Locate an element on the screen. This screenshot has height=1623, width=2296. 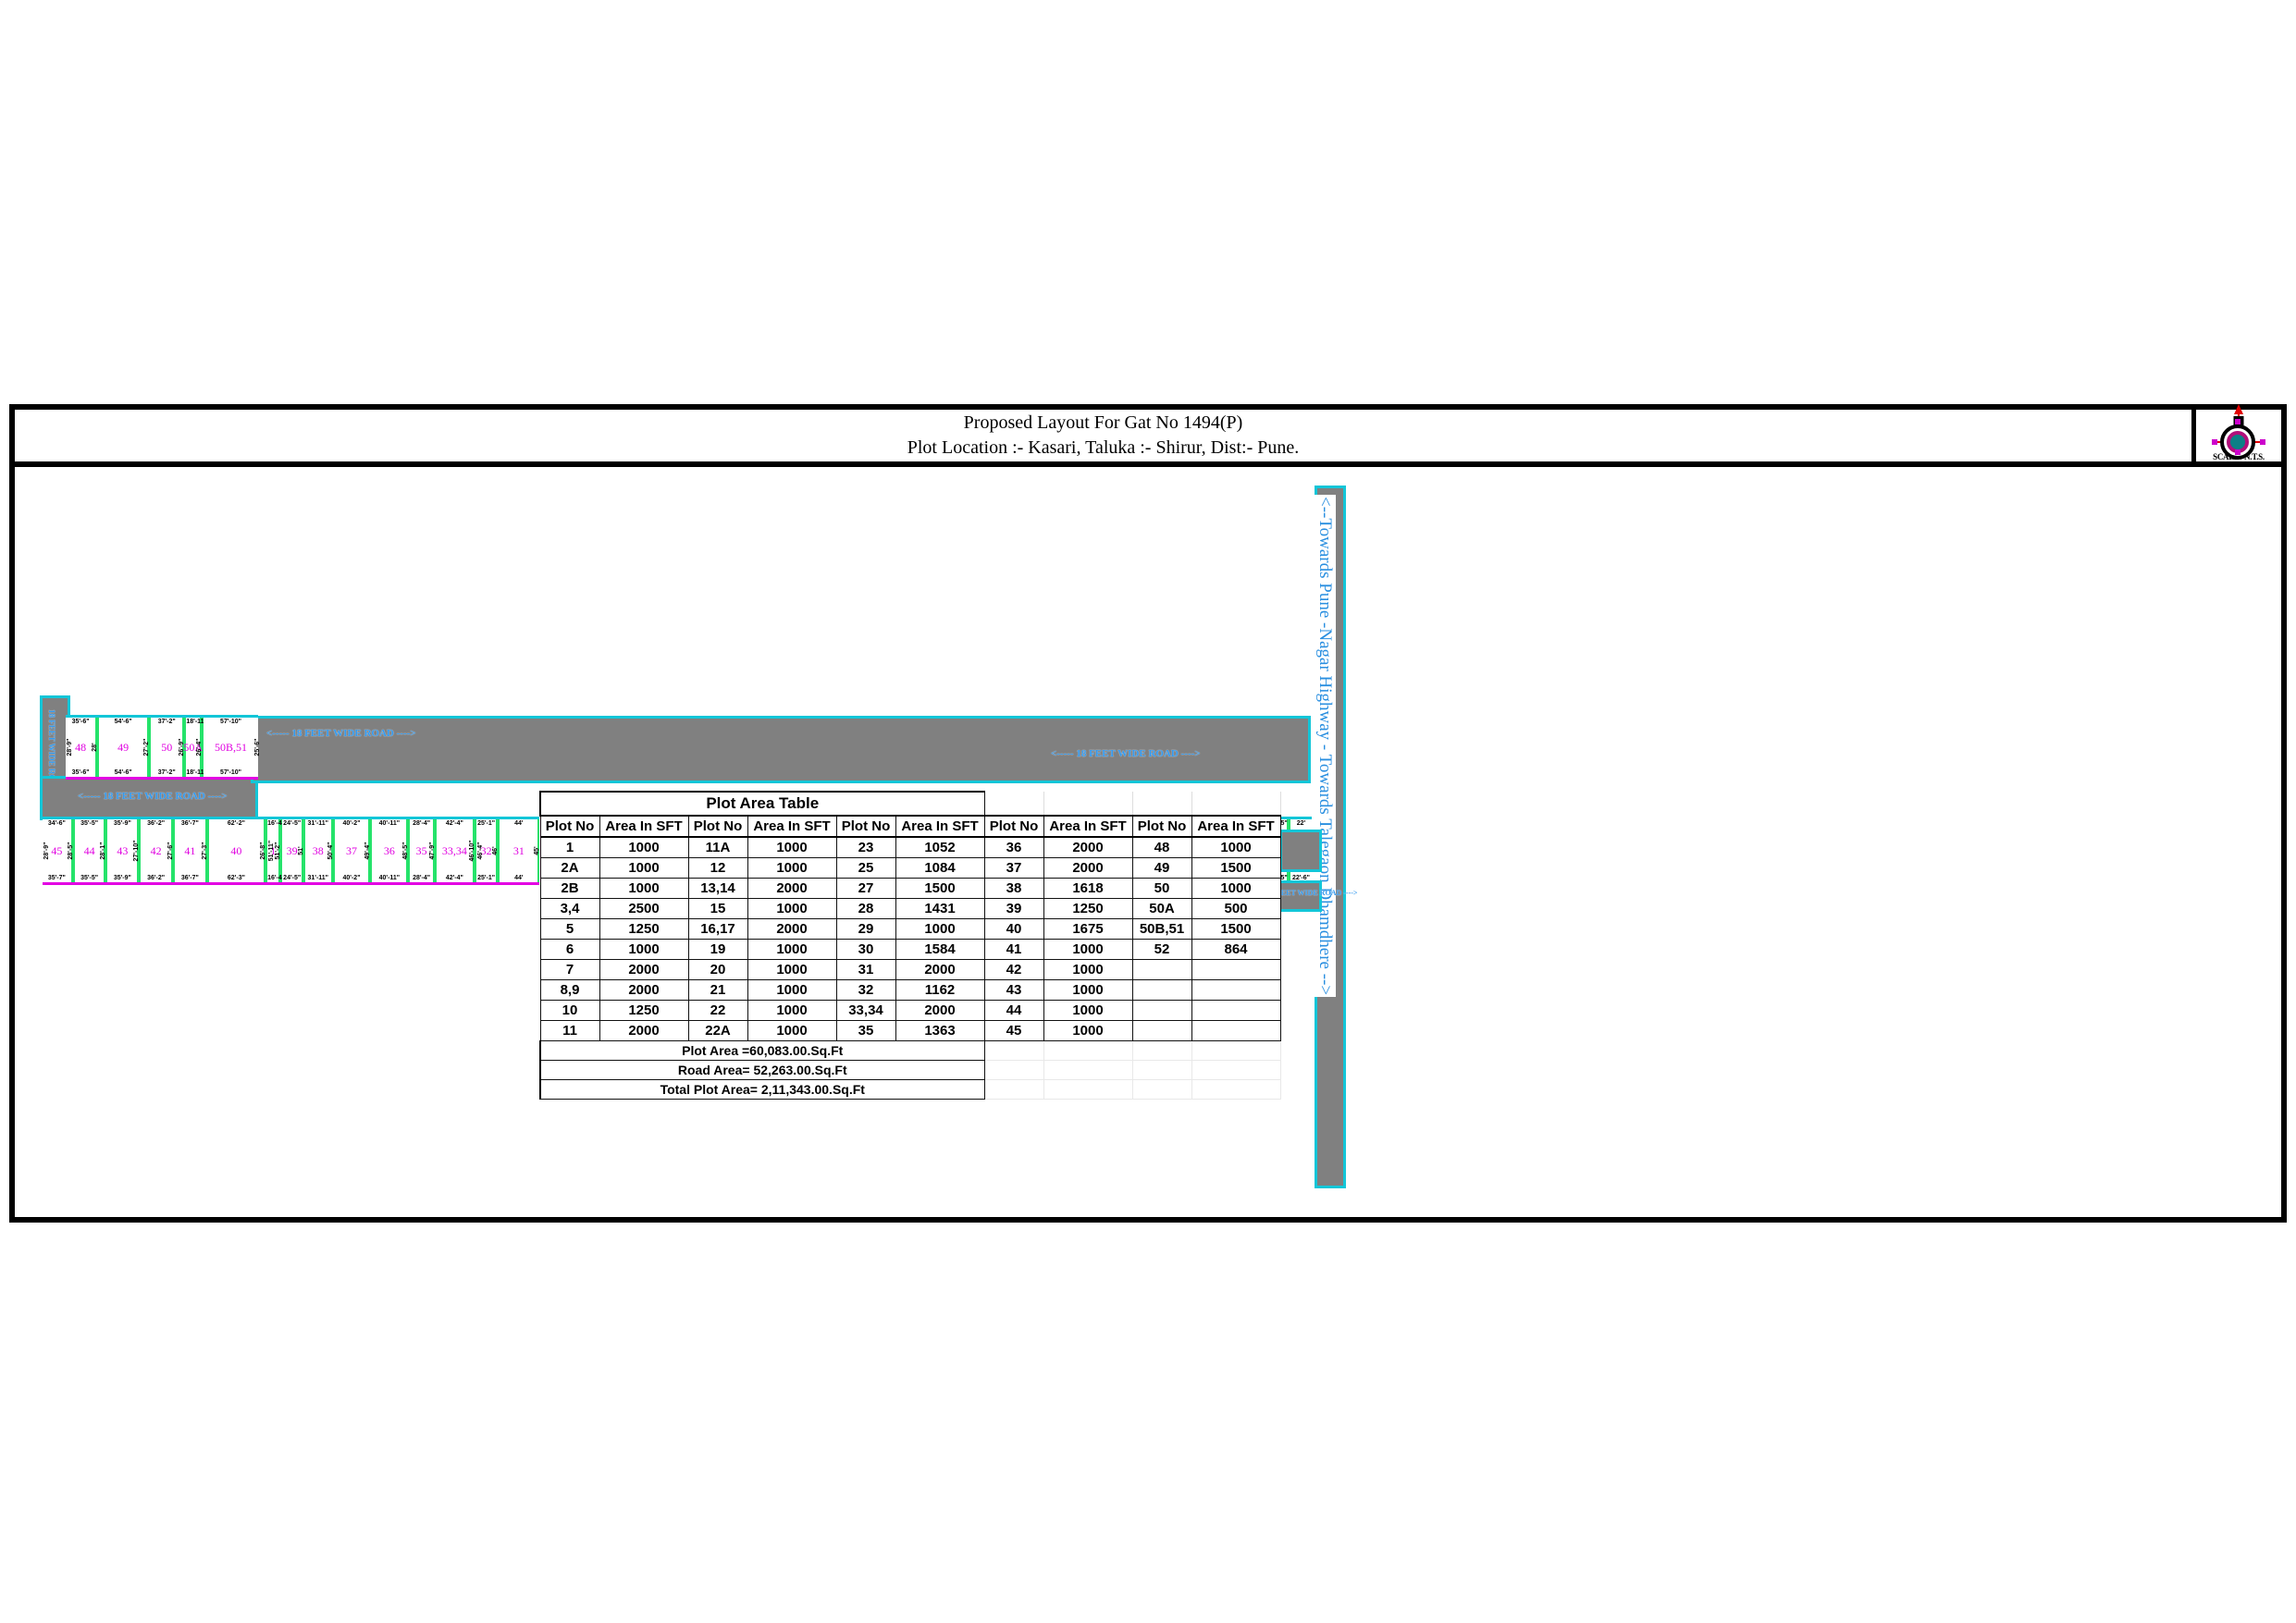
plot-dim-right: 26'-4" is located at coordinates (199, 747).